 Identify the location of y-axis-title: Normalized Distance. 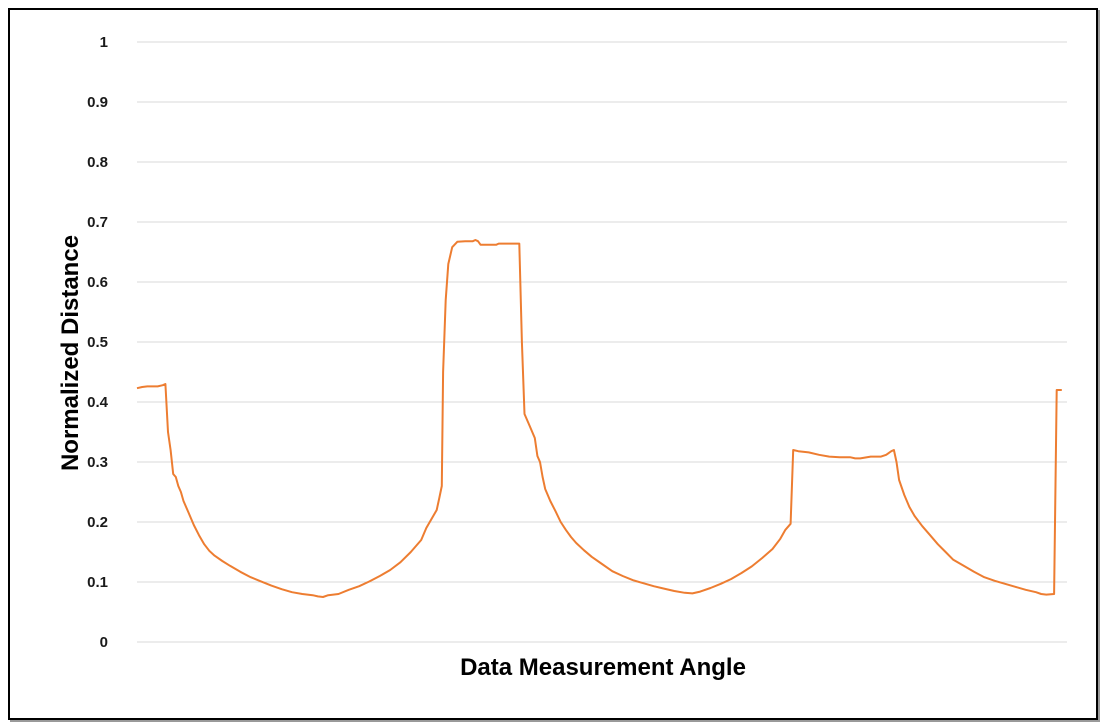
(70, 353).